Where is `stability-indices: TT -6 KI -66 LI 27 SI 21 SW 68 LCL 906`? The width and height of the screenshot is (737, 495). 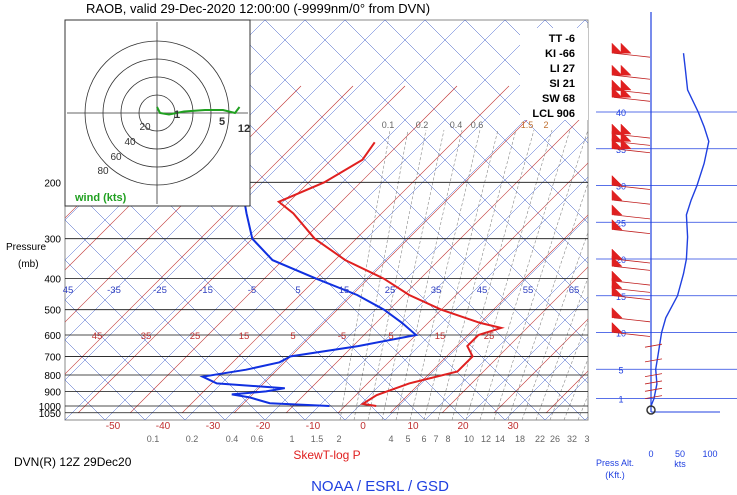
stability-indices: TT -6 KI -66 LI 27 SI 21 SW 68 LCL 906 is located at coordinates (554, 74).